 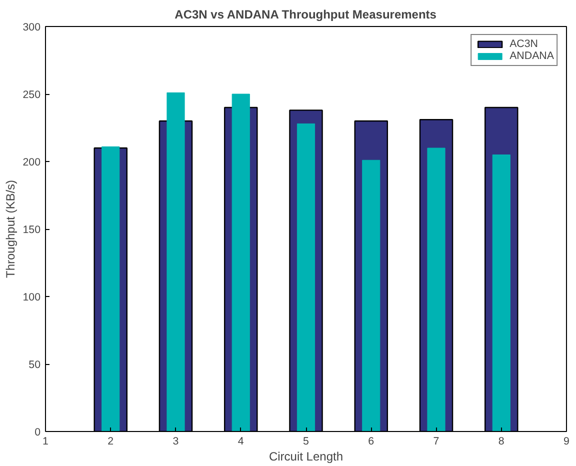 What do you see at coordinates (37, 432) in the screenshot?
I see `y-tick-label: 0` at bounding box center [37, 432].